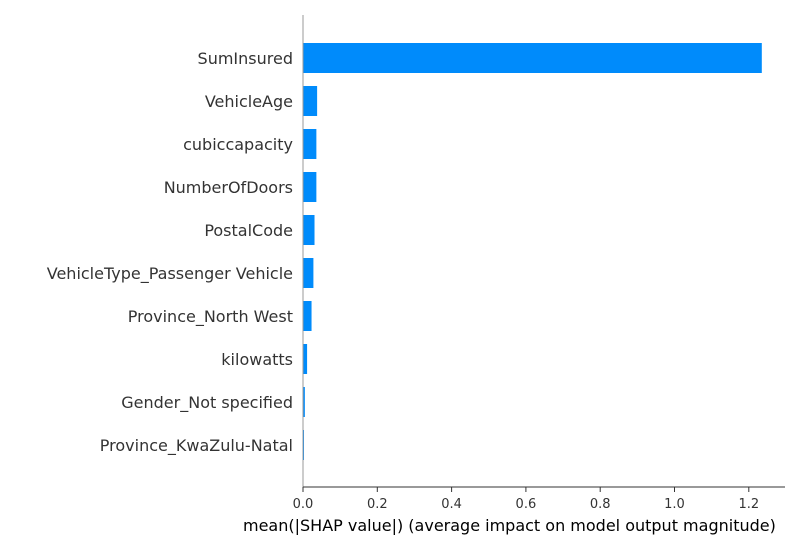 This screenshot has width=800, height=555. Describe the element at coordinates (451, 504) in the screenshot. I see `x-tick-label-2: 0.4` at that location.